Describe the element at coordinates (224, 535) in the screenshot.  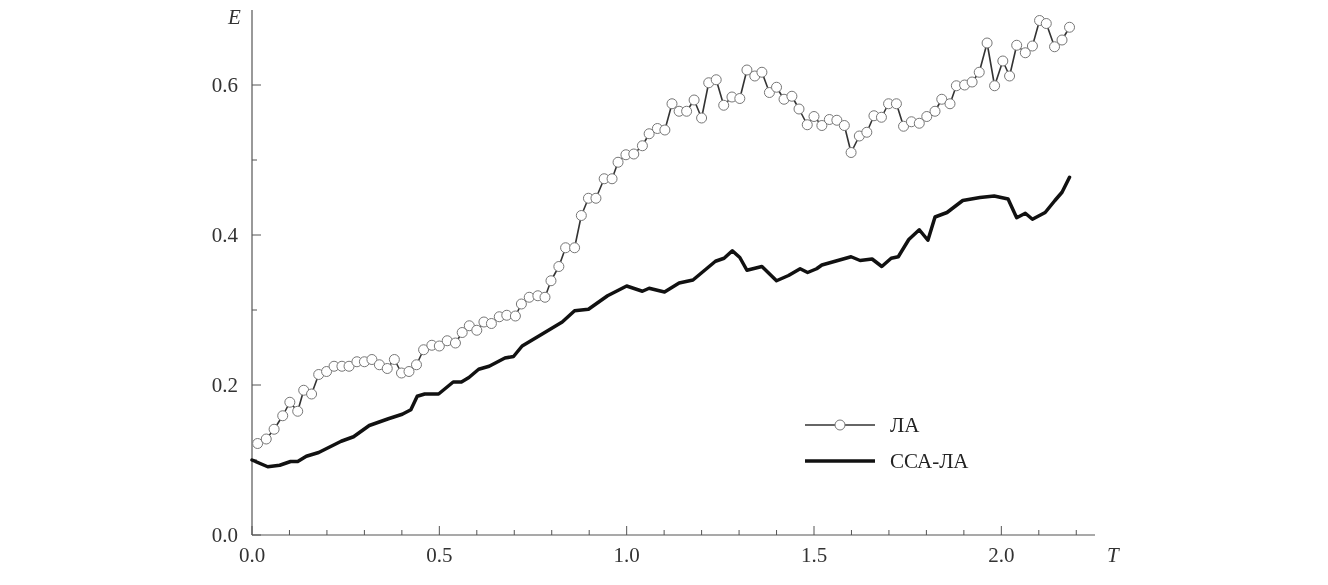
I see `y-tick-label: 0.0` at that location.